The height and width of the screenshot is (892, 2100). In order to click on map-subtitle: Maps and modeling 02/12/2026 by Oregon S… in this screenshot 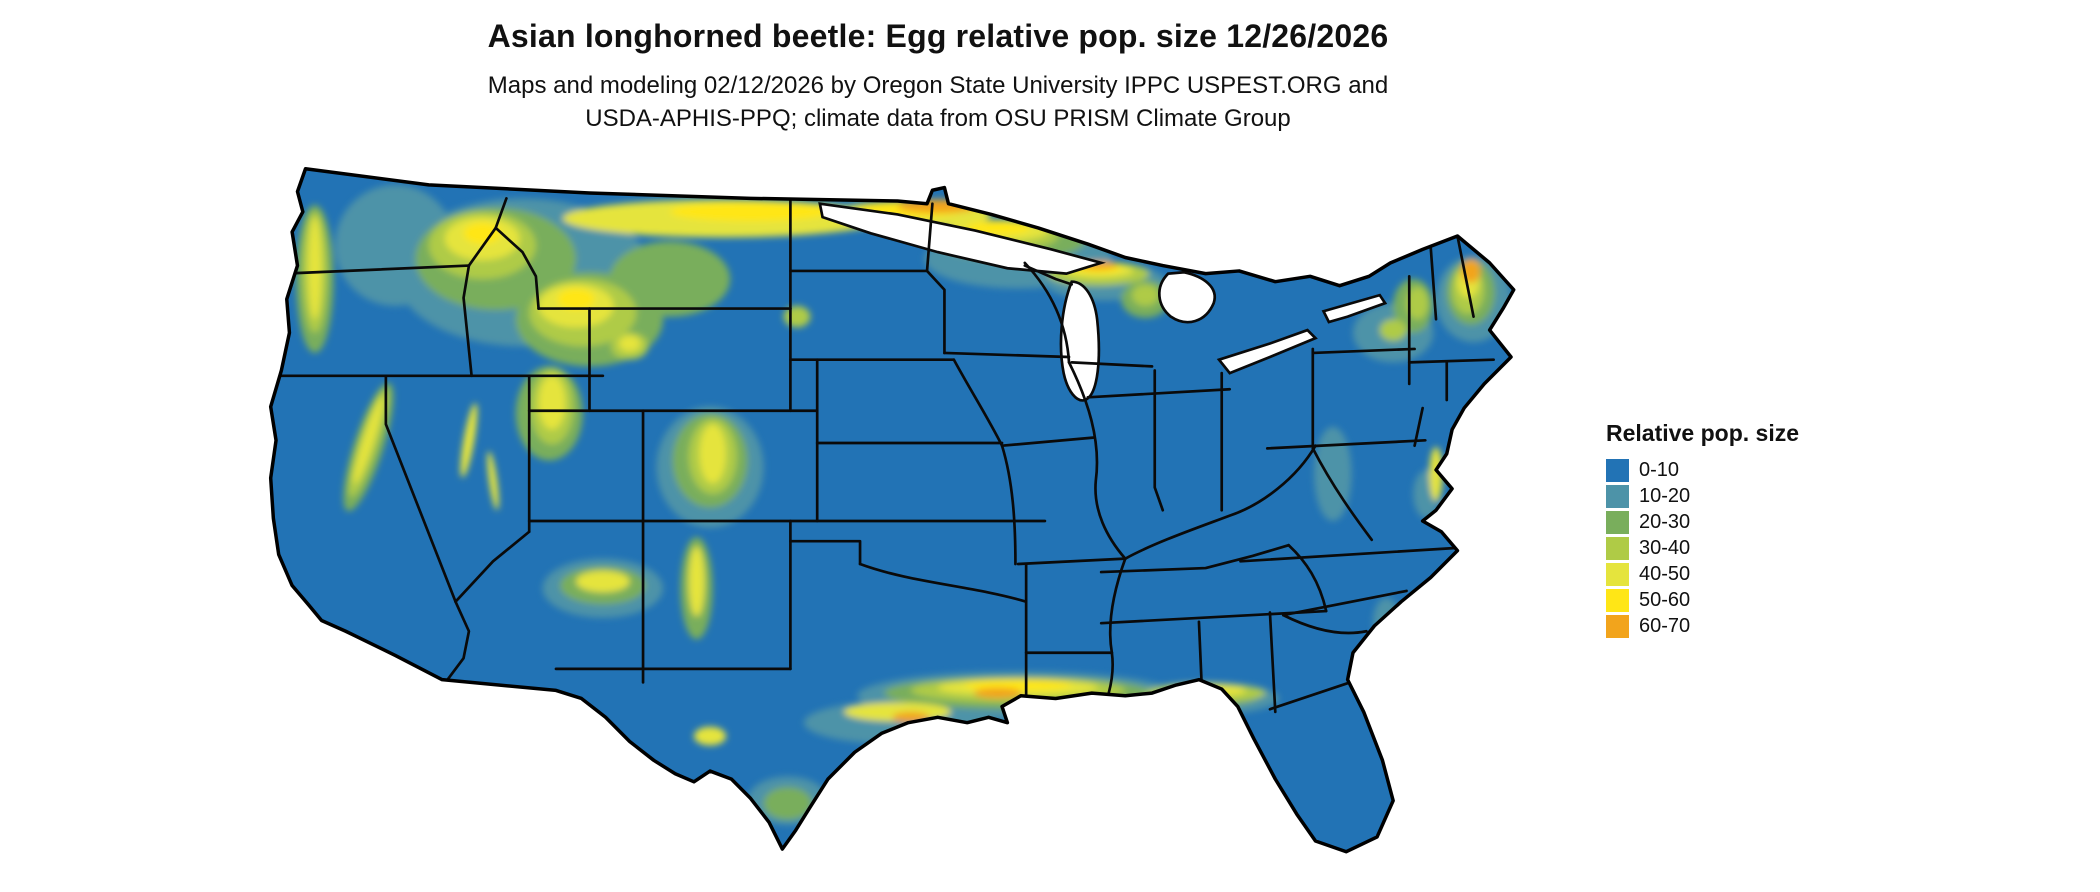, I will do `click(938, 102)`.